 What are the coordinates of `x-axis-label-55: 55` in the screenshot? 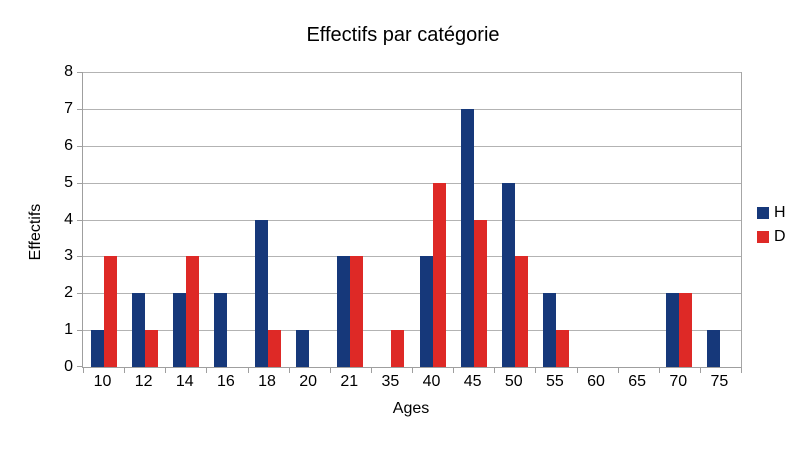 It's located at (555, 381).